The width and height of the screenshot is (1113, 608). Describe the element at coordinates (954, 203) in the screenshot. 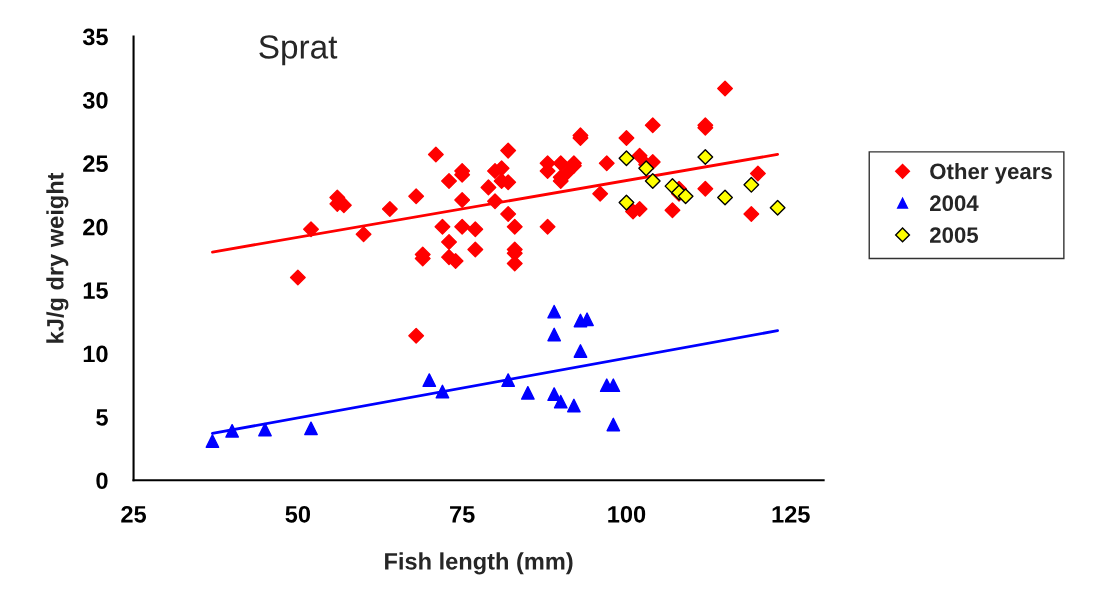

I see `legend-label: 2004` at that location.